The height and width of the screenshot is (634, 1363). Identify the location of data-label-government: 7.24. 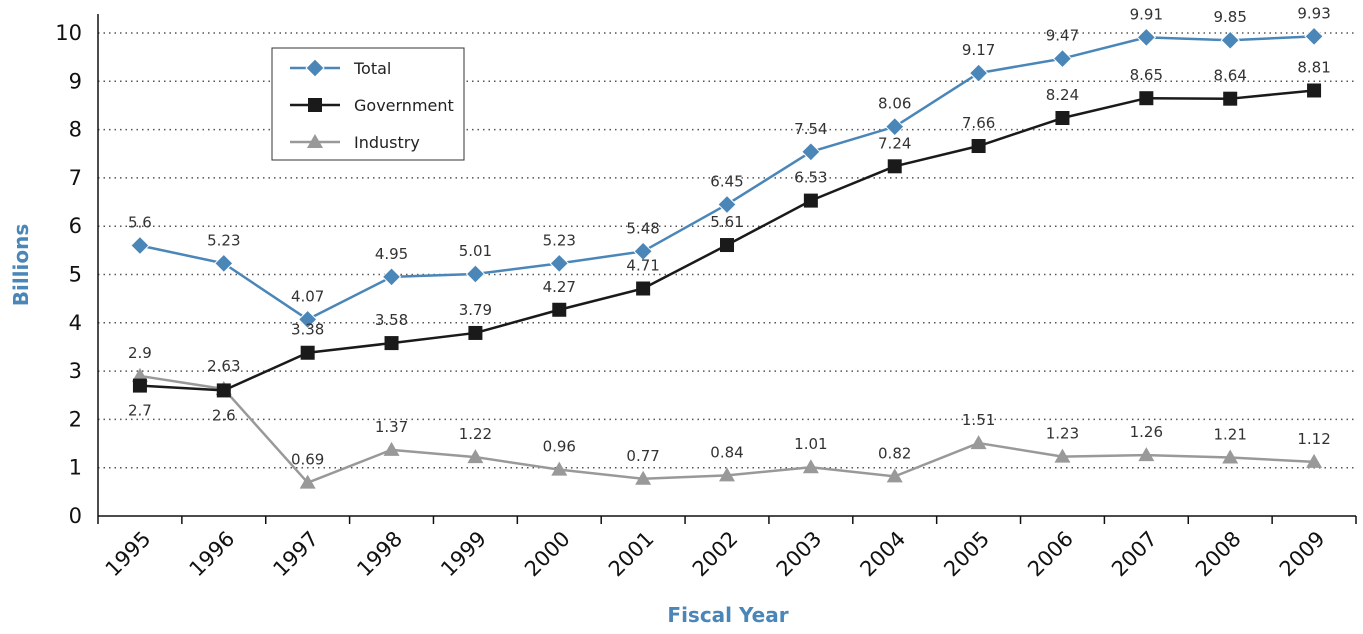
(894, 143).